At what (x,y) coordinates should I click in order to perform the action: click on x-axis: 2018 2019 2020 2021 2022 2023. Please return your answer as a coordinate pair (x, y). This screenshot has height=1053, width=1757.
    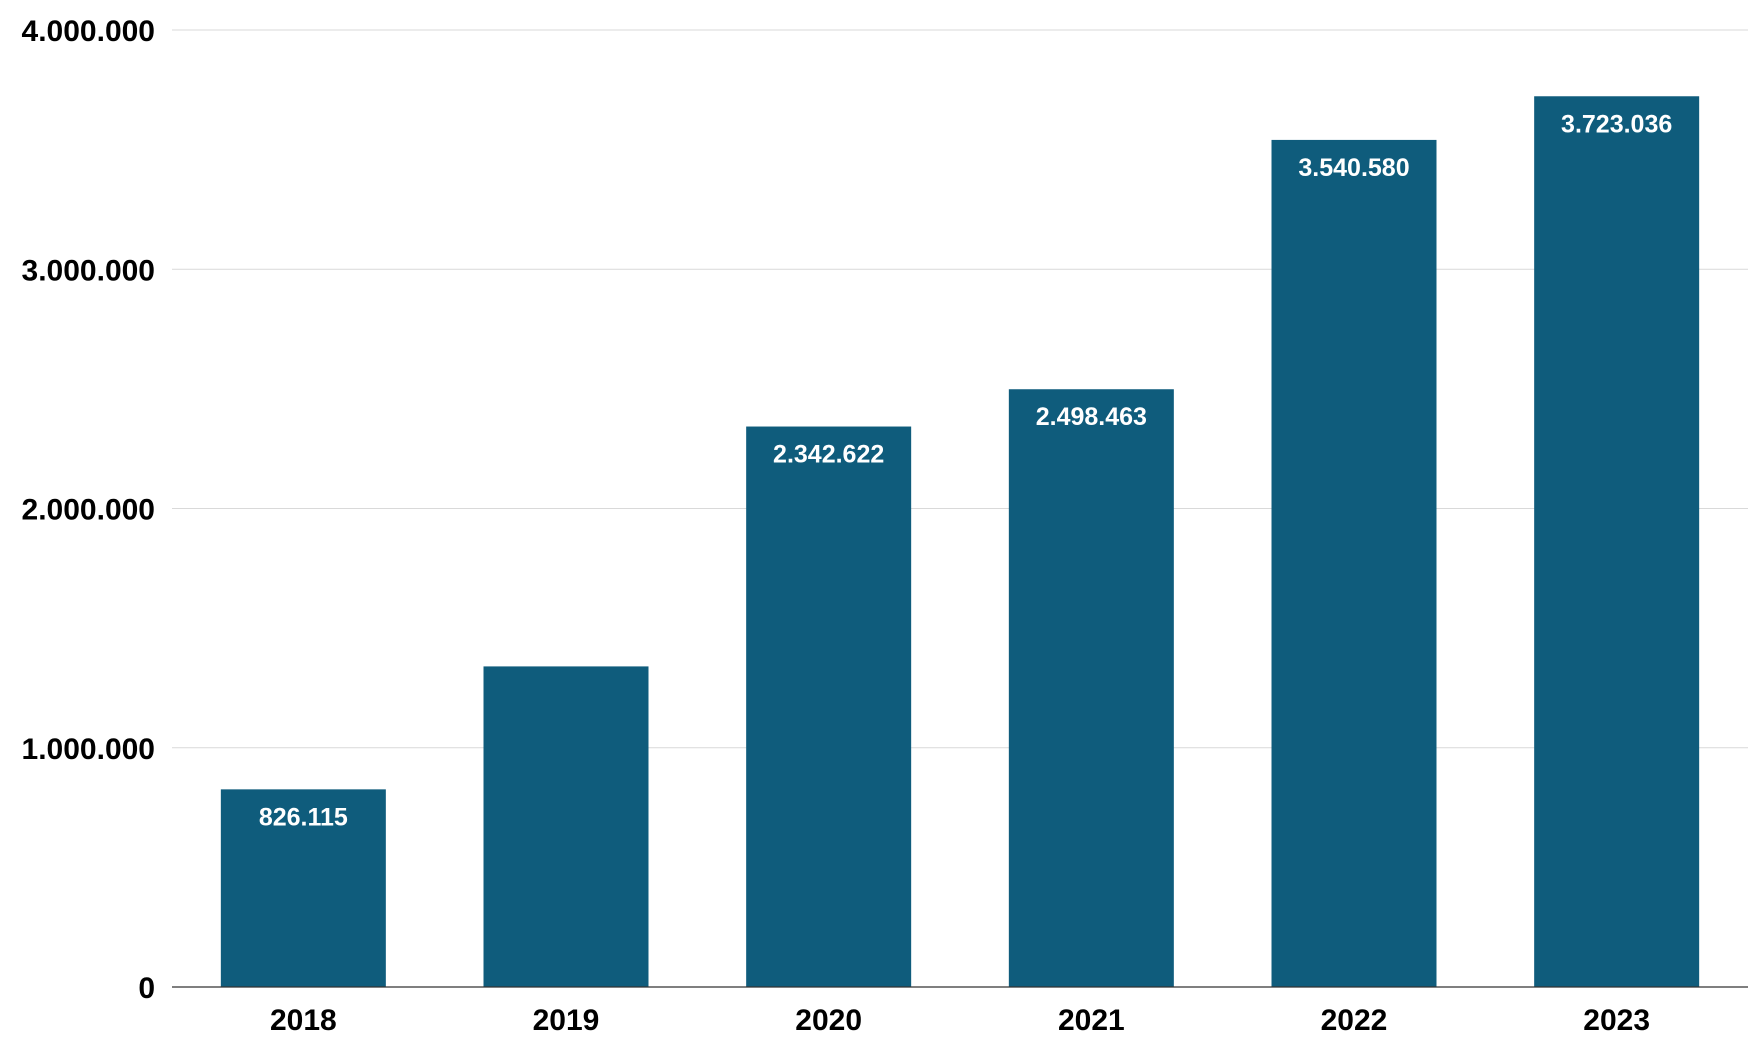
    Looking at the image, I should click on (960, 1011).